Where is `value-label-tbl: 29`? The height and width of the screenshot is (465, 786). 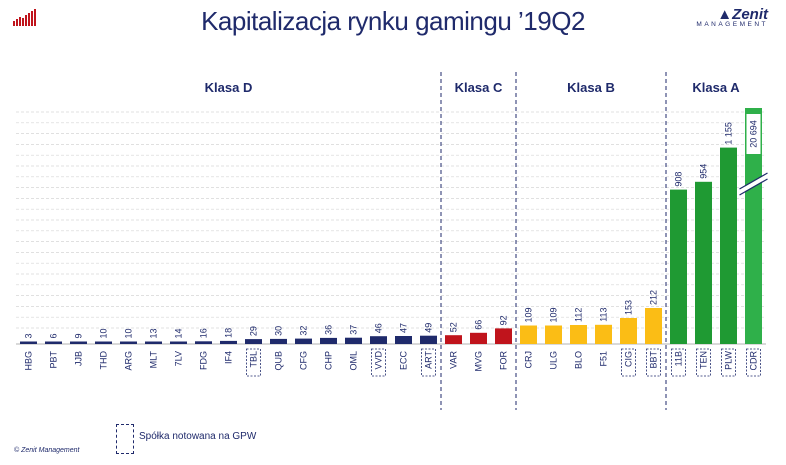
value-label-tbl: 29 is located at coordinates (254, 331).